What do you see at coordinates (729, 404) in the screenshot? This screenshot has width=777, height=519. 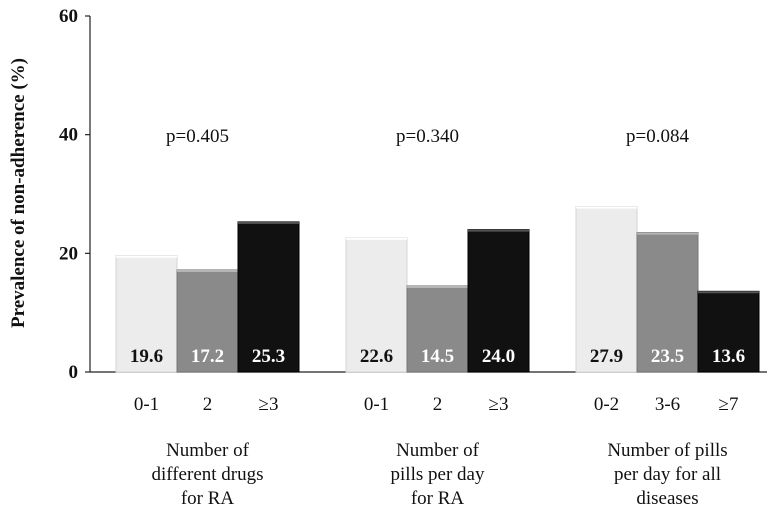 I see `category-label: ≥7` at bounding box center [729, 404].